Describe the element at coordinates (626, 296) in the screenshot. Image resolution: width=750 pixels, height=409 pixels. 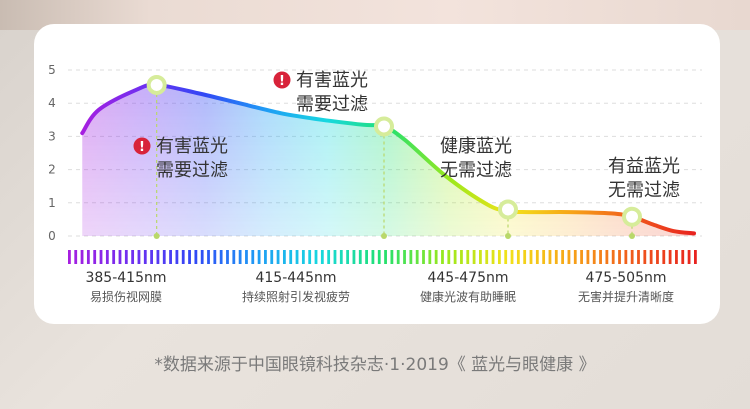
I see `band-description: 无害并提升清晰度` at that location.